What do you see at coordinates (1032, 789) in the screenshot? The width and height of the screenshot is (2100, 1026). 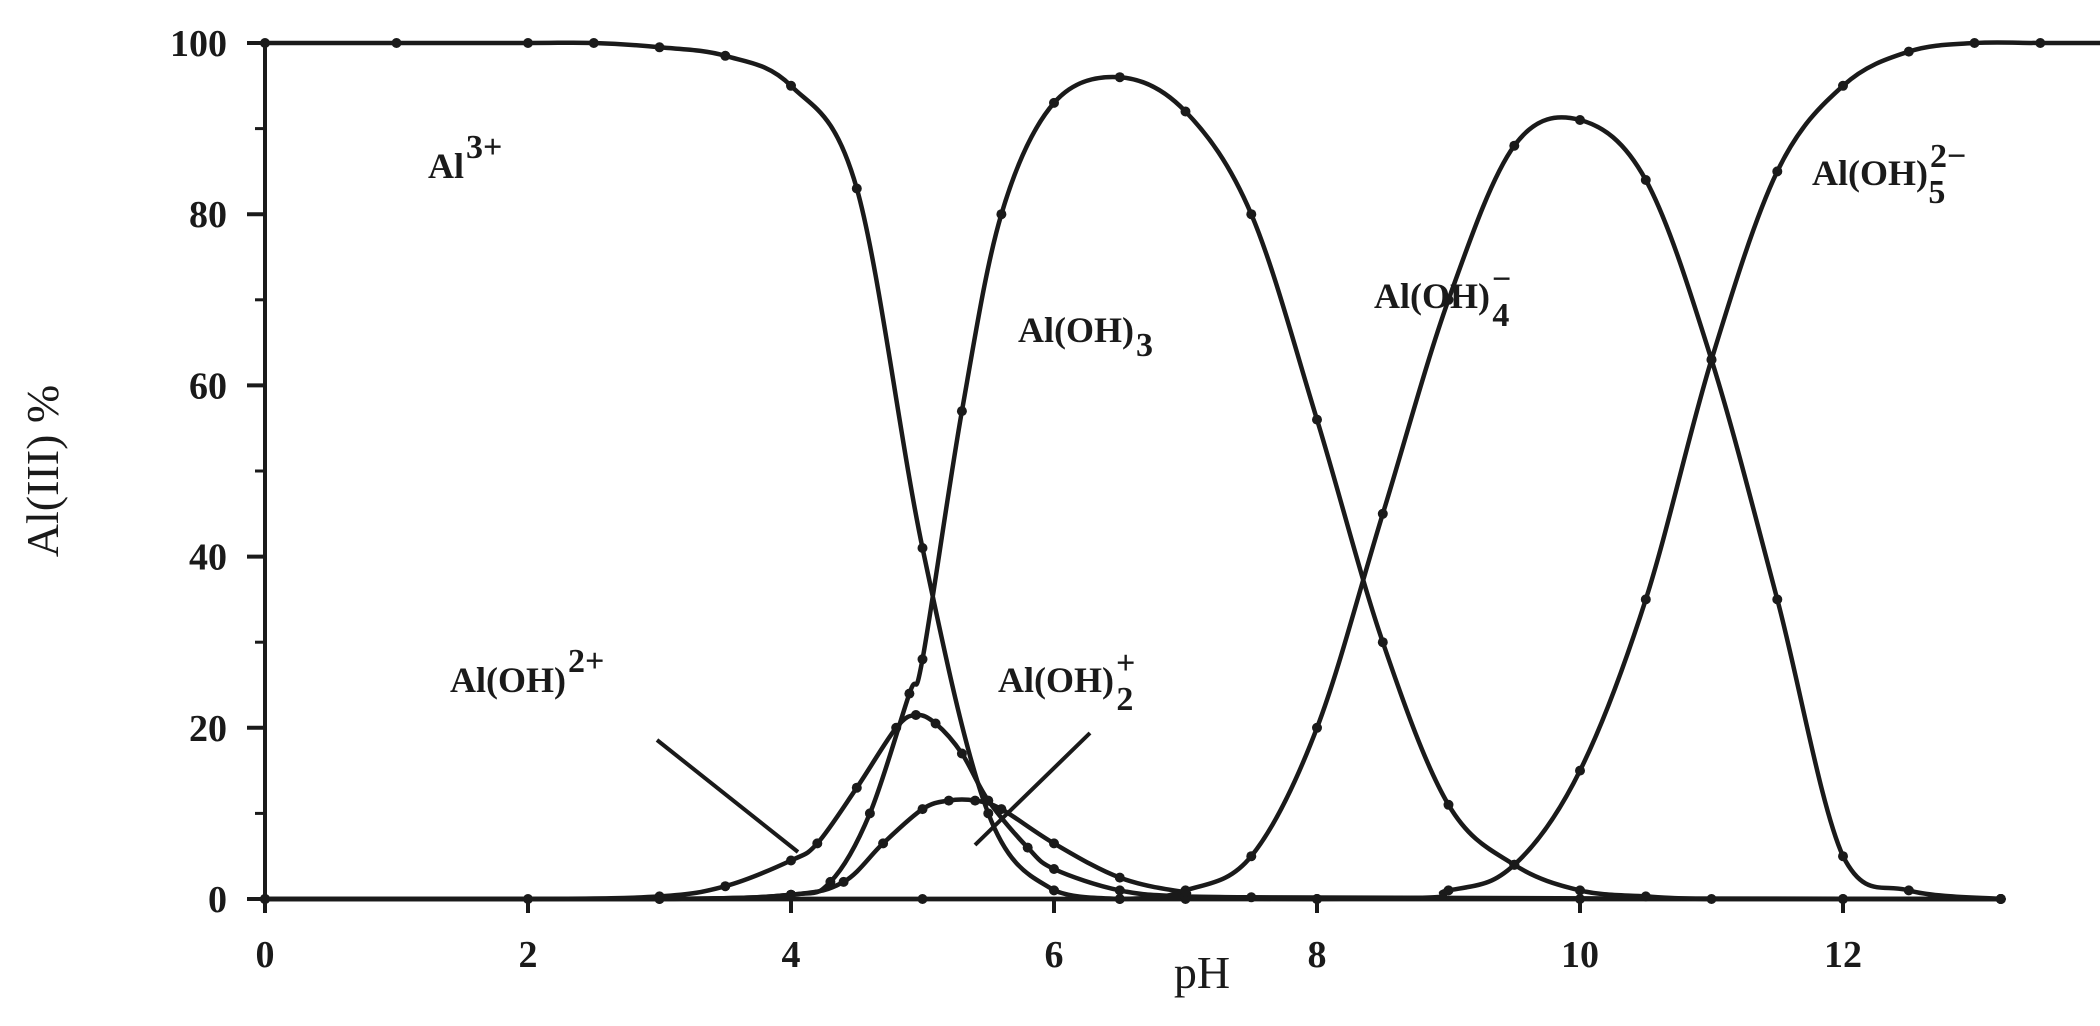 I see `leader-line-aloh2-plus` at bounding box center [1032, 789].